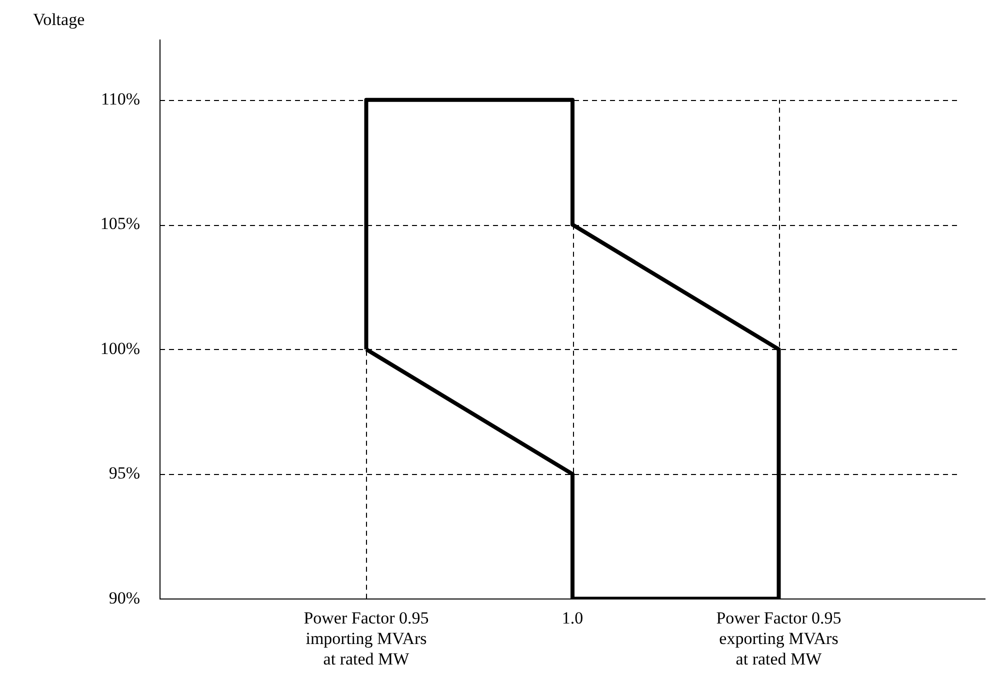  What do you see at coordinates (124, 598) in the screenshot?
I see `y-tick-label: 90%` at bounding box center [124, 598].